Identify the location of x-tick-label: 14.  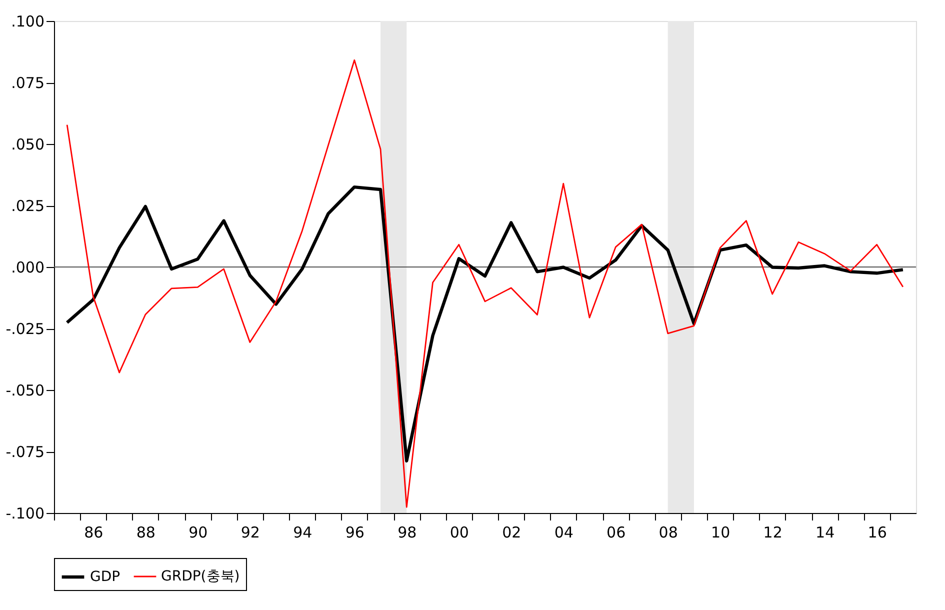
(825, 533).